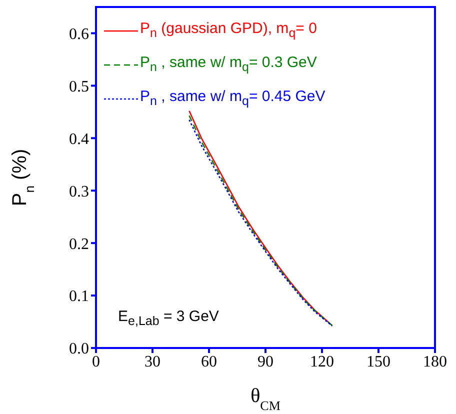  I want to click on x-tick-label: 150, so click(378, 361).